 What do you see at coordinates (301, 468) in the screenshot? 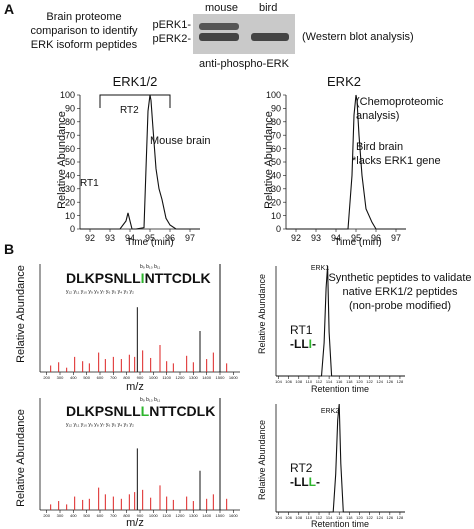
I see `chrom-bottom-rt: RT2` at bounding box center [301, 468].